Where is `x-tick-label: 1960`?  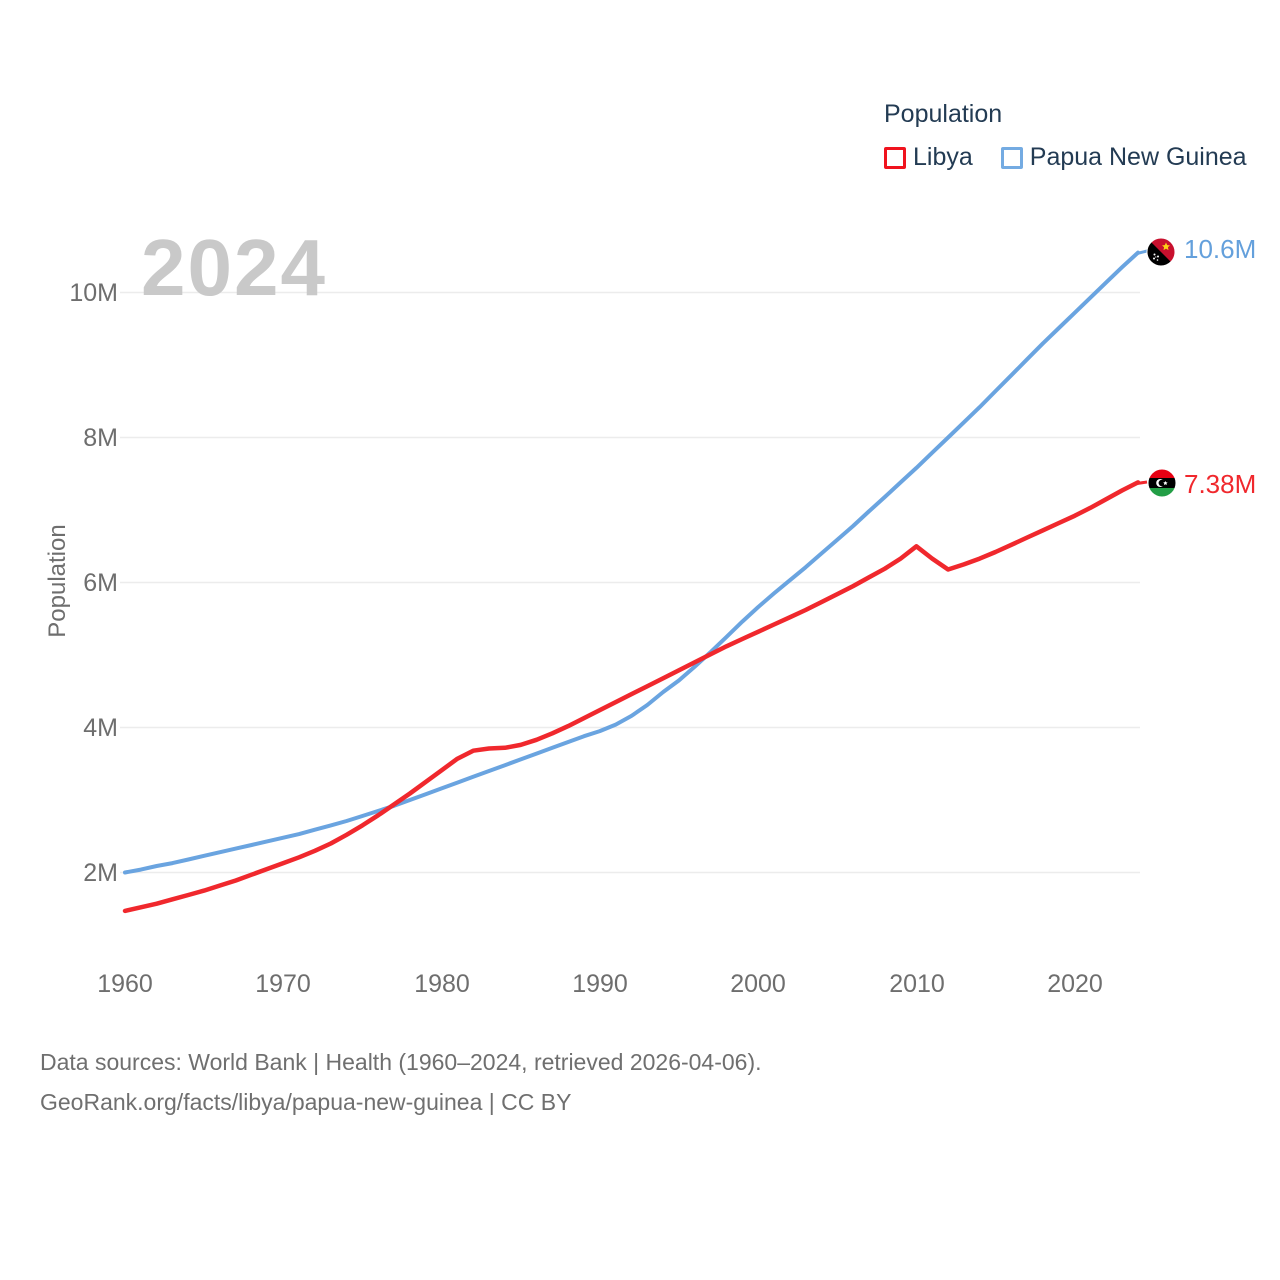
x-tick-label: 1960 is located at coordinates (125, 984).